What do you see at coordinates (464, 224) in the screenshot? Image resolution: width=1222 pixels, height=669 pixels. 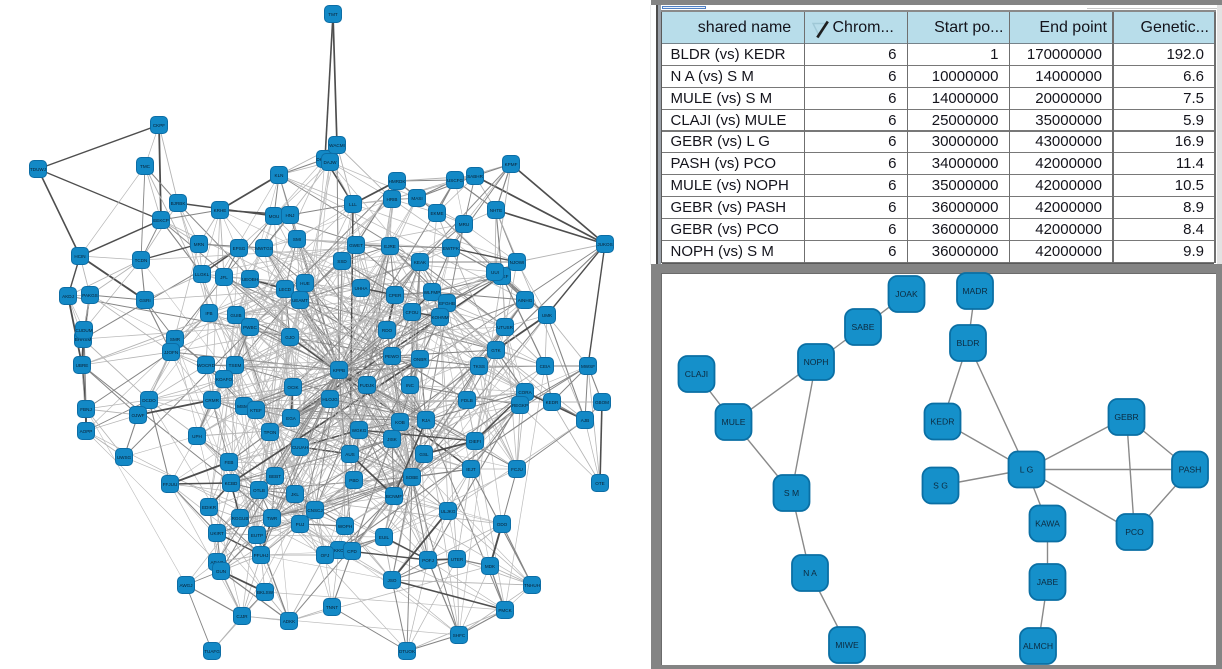 I see `svg-text: MRU` at bounding box center [464, 224].